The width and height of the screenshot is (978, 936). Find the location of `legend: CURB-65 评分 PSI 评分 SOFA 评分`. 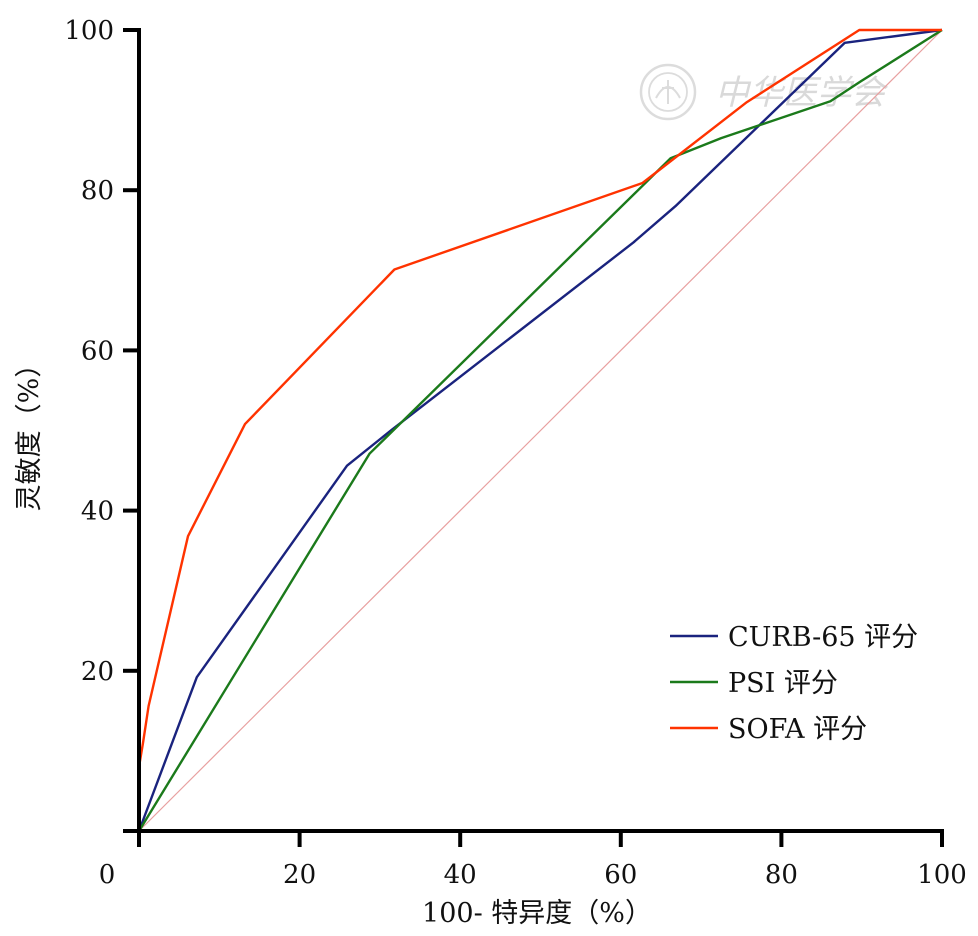

legend: CURB-65 评分 PSI 评分 SOFA 评分 is located at coordinates (794, 683).